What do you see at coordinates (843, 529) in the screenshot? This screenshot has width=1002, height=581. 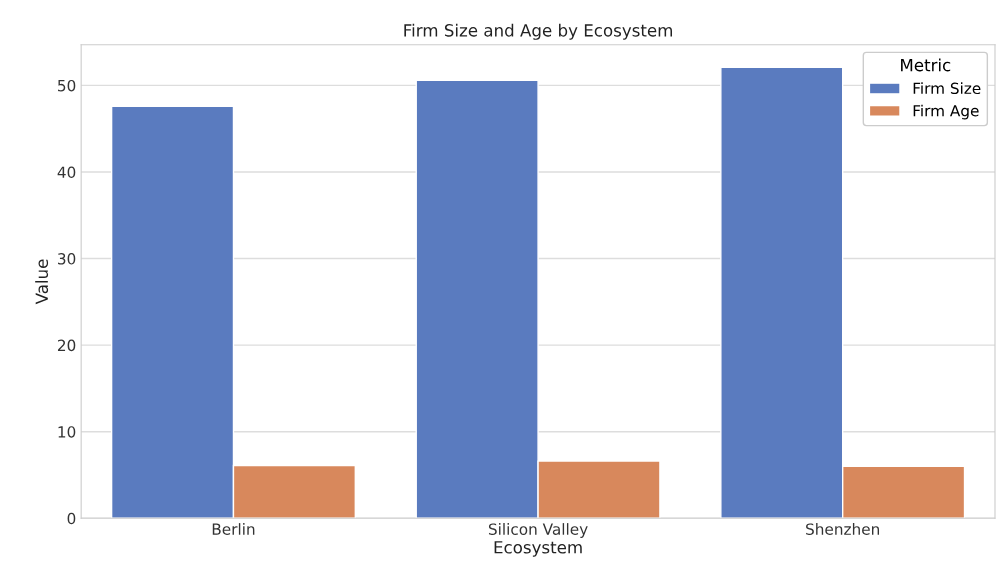 I see `x-tick-label: Shenzhen` at bounding box center [843, 529].